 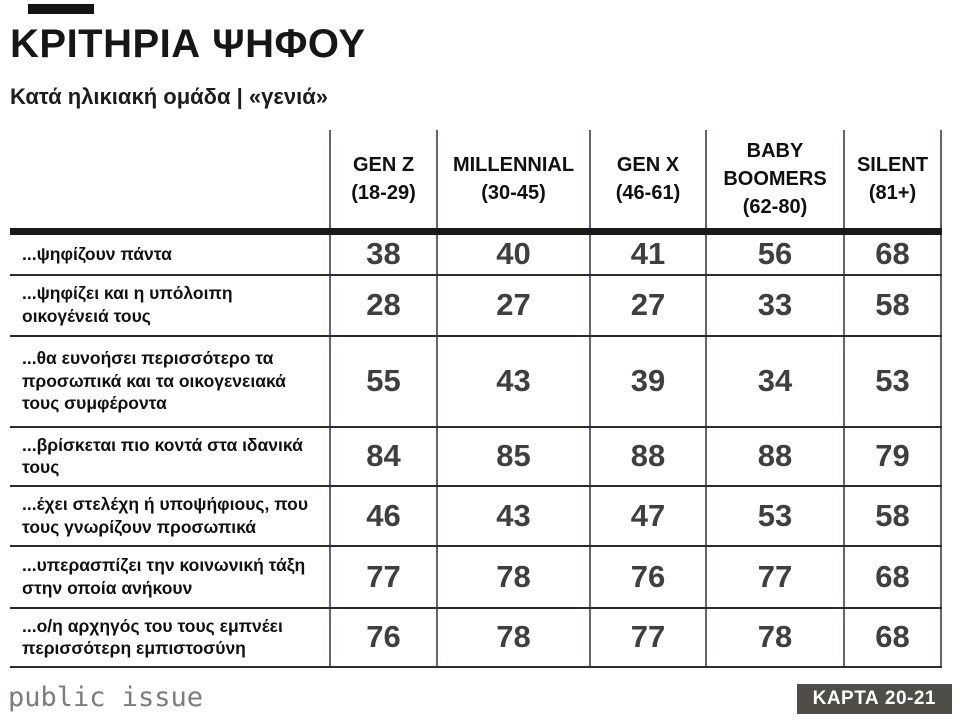 What do you see at coordinates (106, 697) in the screenshot?
I see `public-issue-logo: public issue` at bounding box center [106, 697].